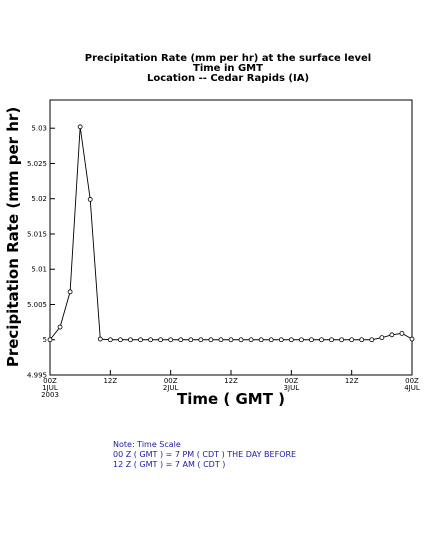 The width and height of the screenshot is (425, 550). What do you see at coordinates (13, 237) in the screenshot?
I see `y-axis-label: Precipitation Rate (mm per hr)` at bounding box center [13, 237].